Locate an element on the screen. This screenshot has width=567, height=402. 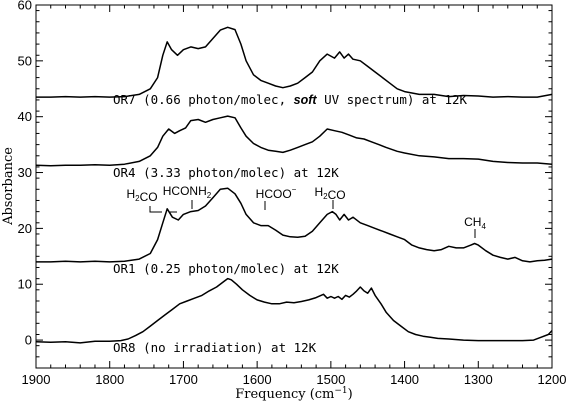
formula-part: HCOO is located at coordinates (274, 194).